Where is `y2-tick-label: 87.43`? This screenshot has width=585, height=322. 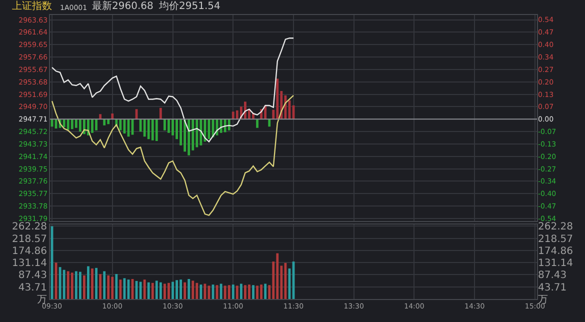
y2-tick-label: 87.43 is located at coordinates (552, 276).